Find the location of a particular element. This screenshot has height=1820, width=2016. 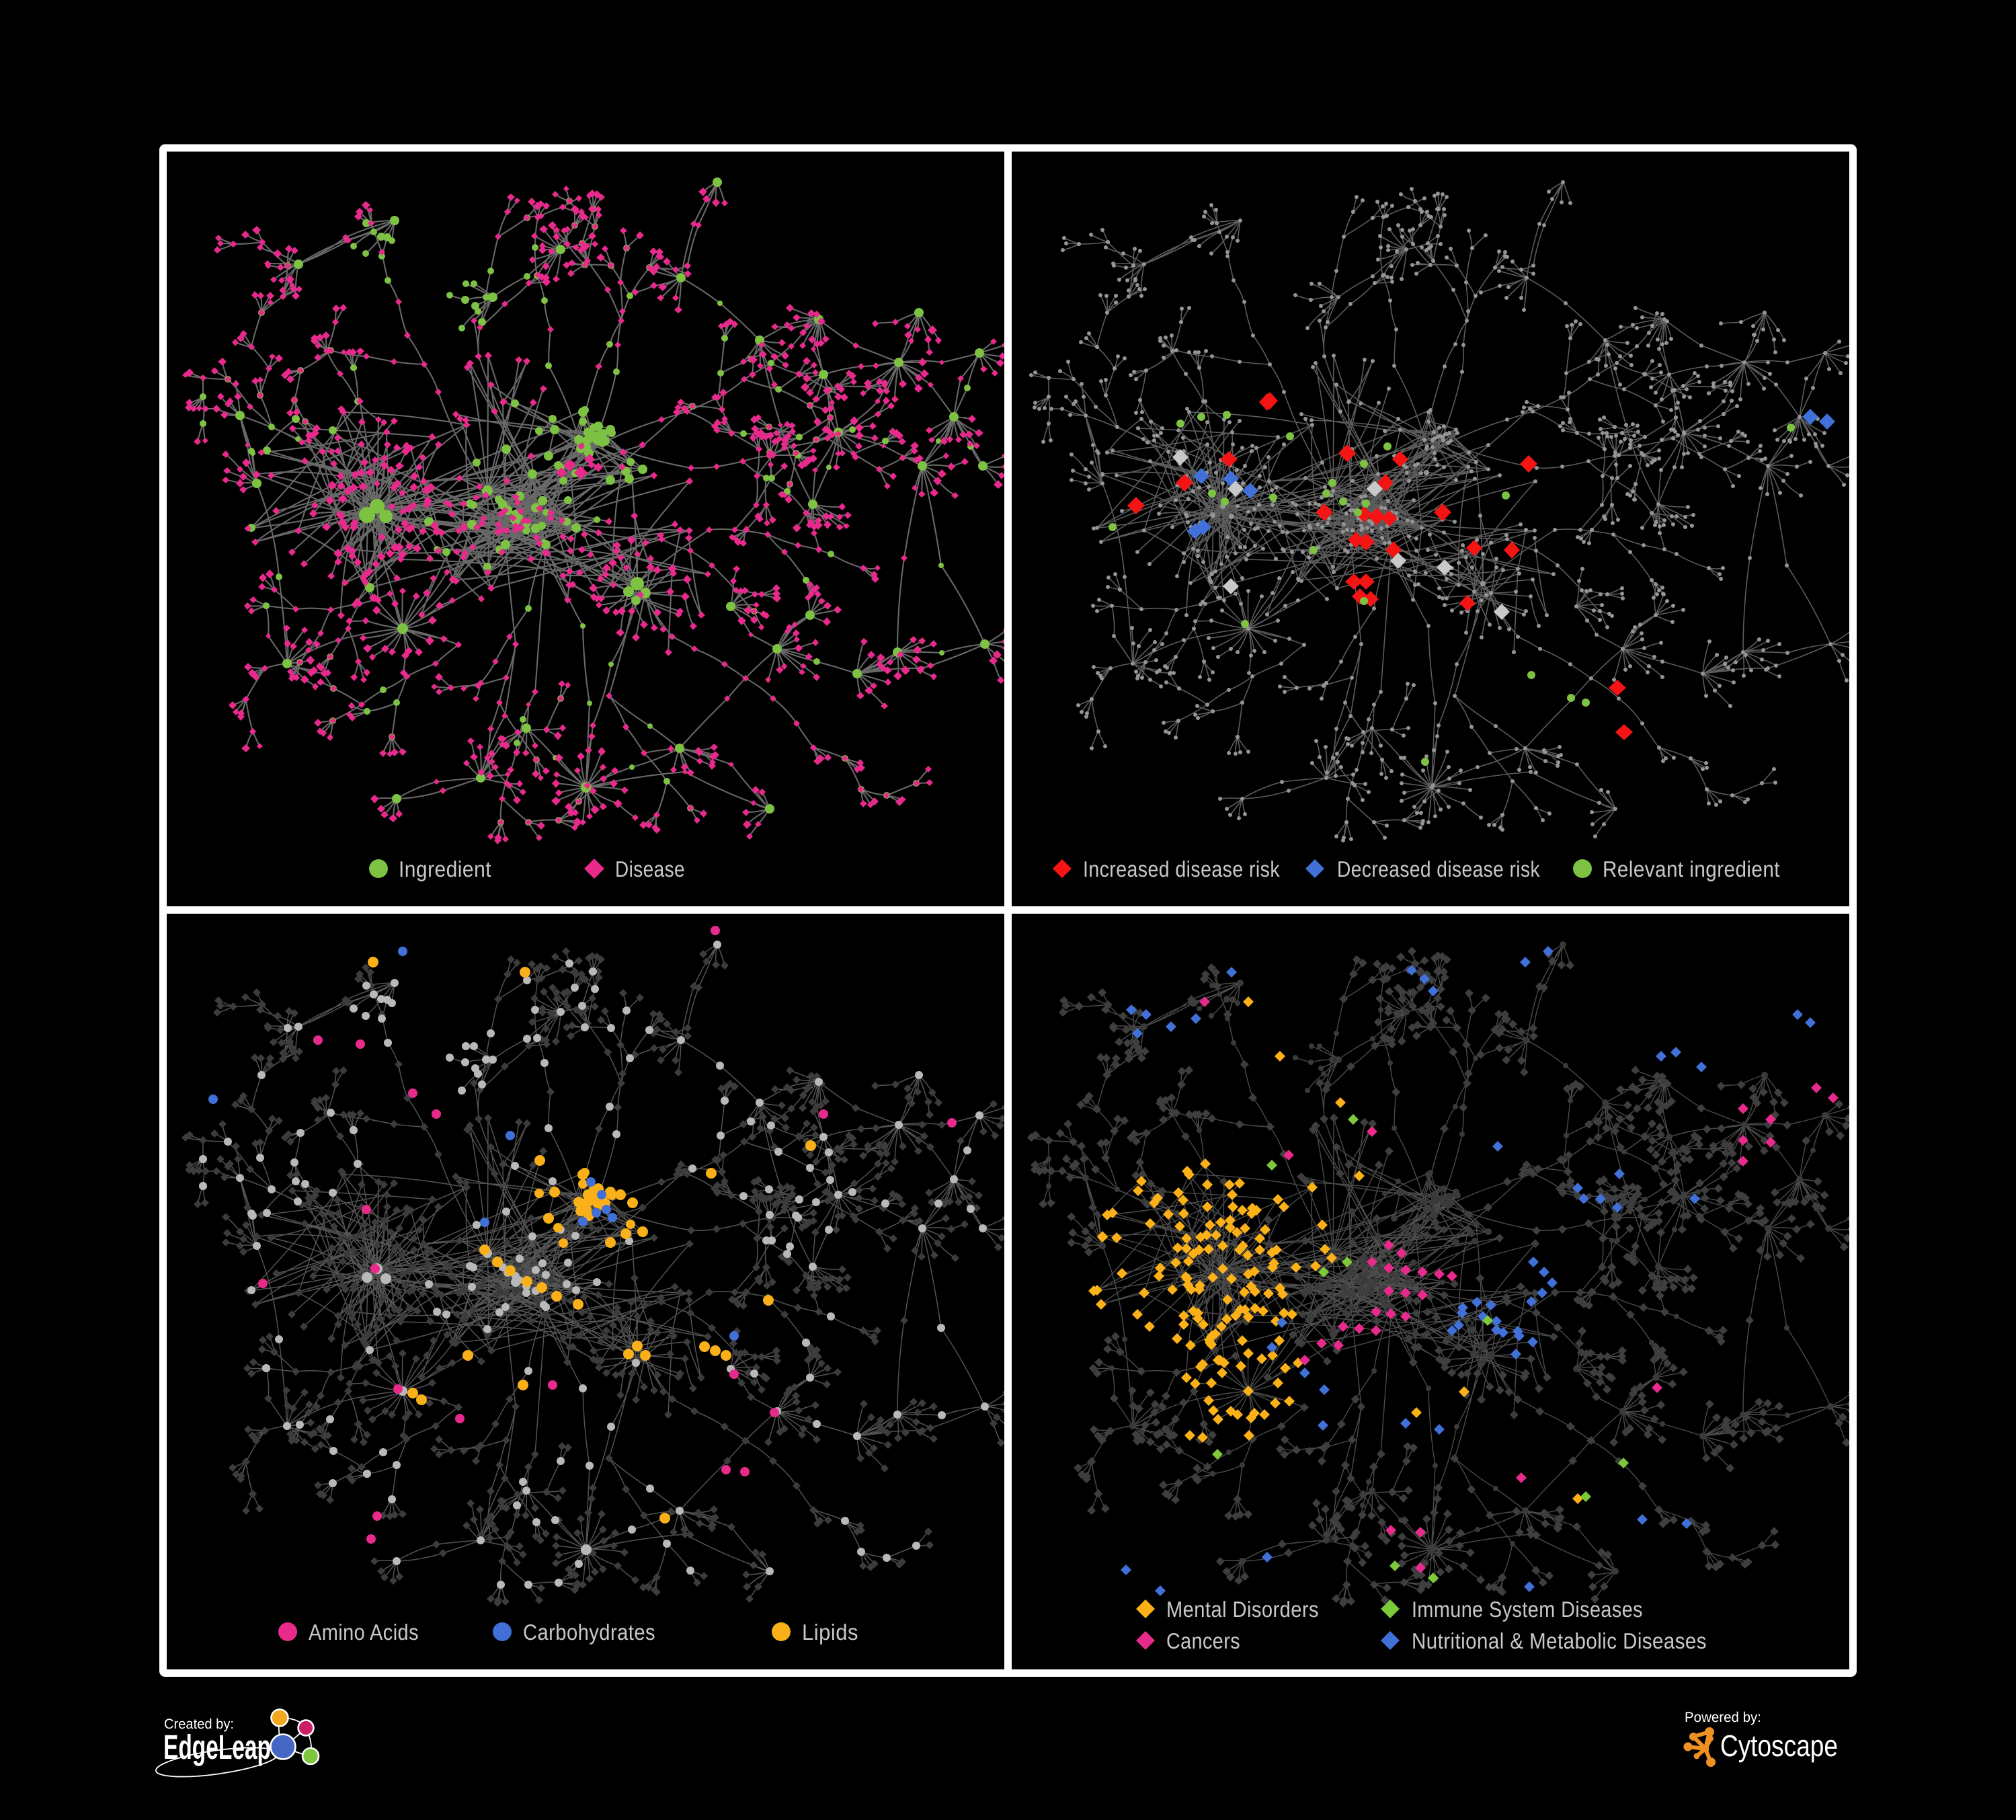

svg-text: Disease is located at coordinates (650, 869).